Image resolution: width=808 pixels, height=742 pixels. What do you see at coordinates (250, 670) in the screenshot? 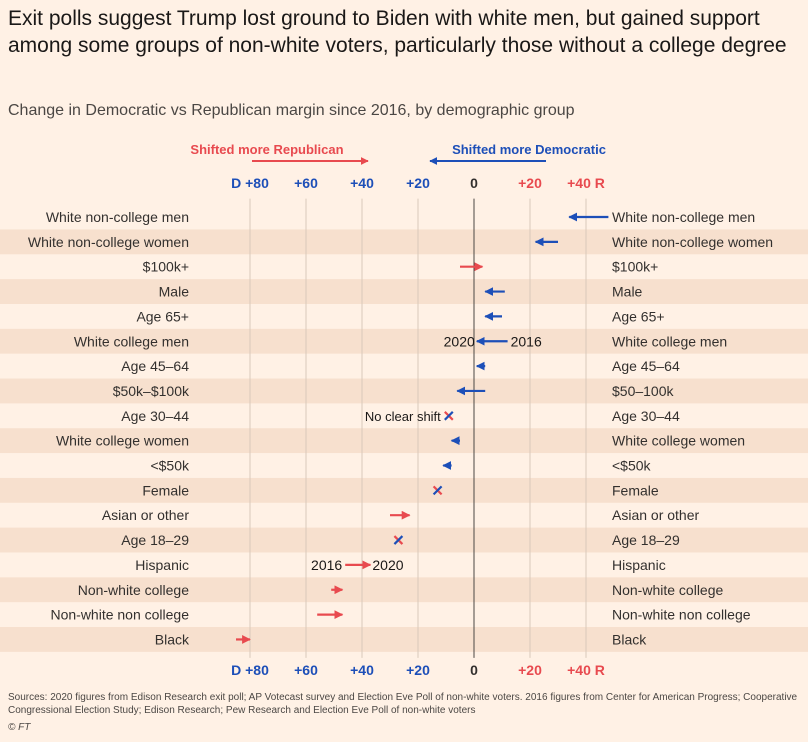
I see `x-tick-label-bottom: D +80` at bounding box center [250, 670].